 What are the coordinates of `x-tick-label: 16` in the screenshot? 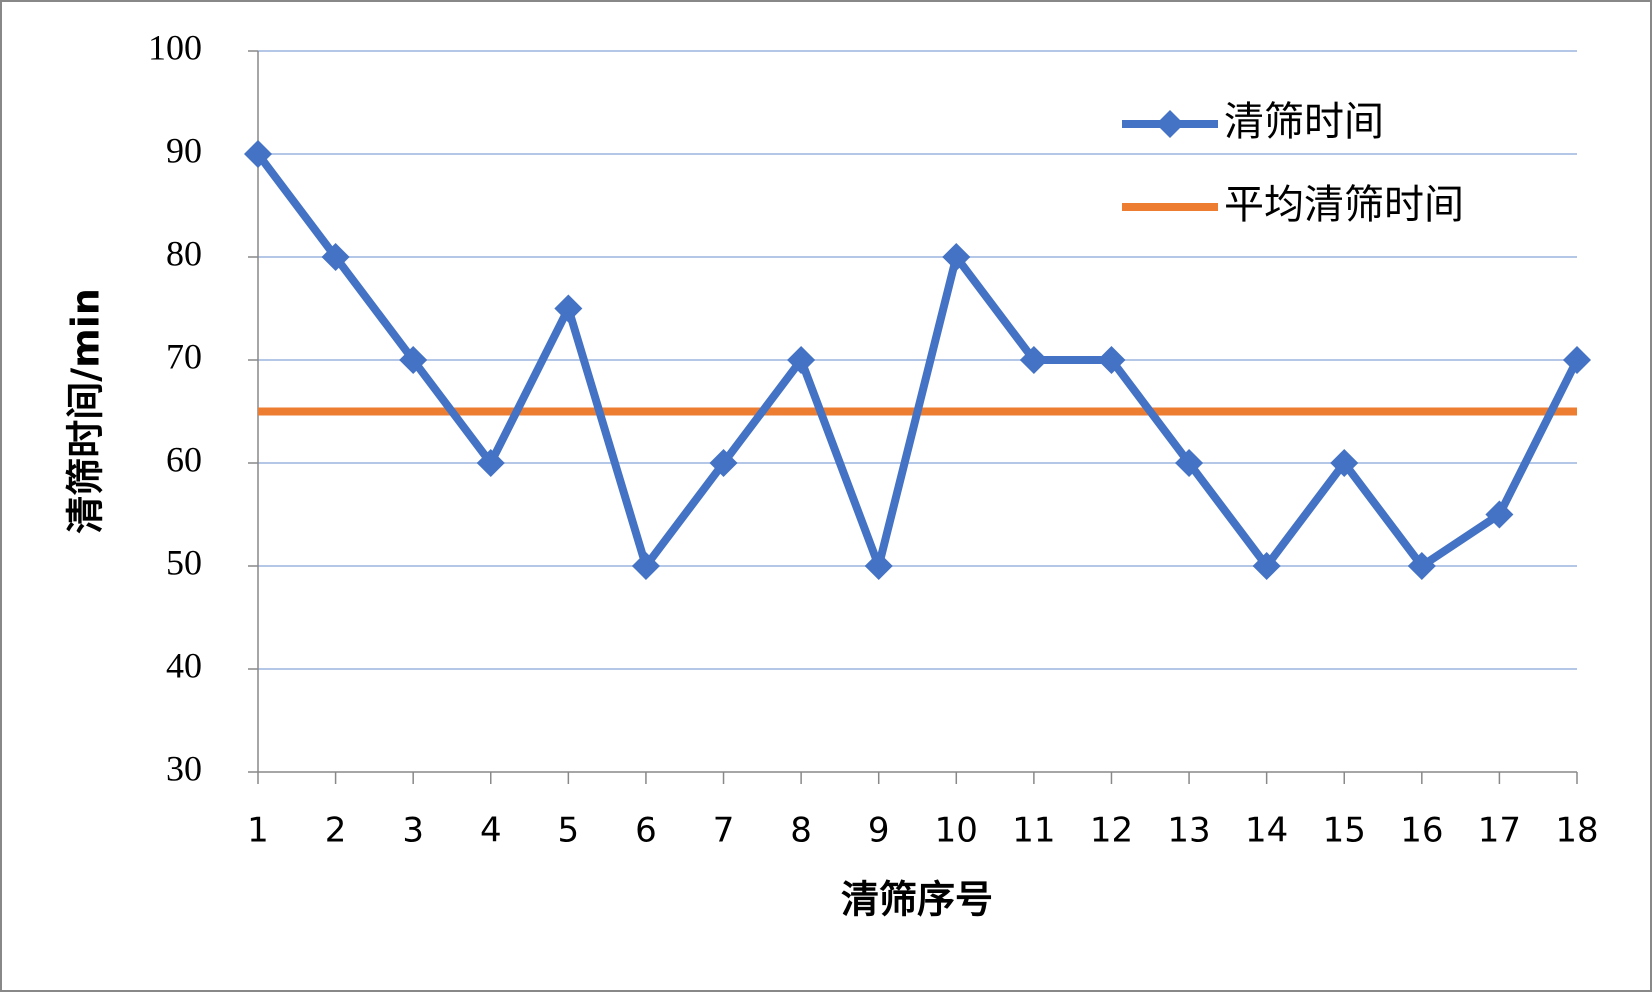 It's located at (1421, 831).